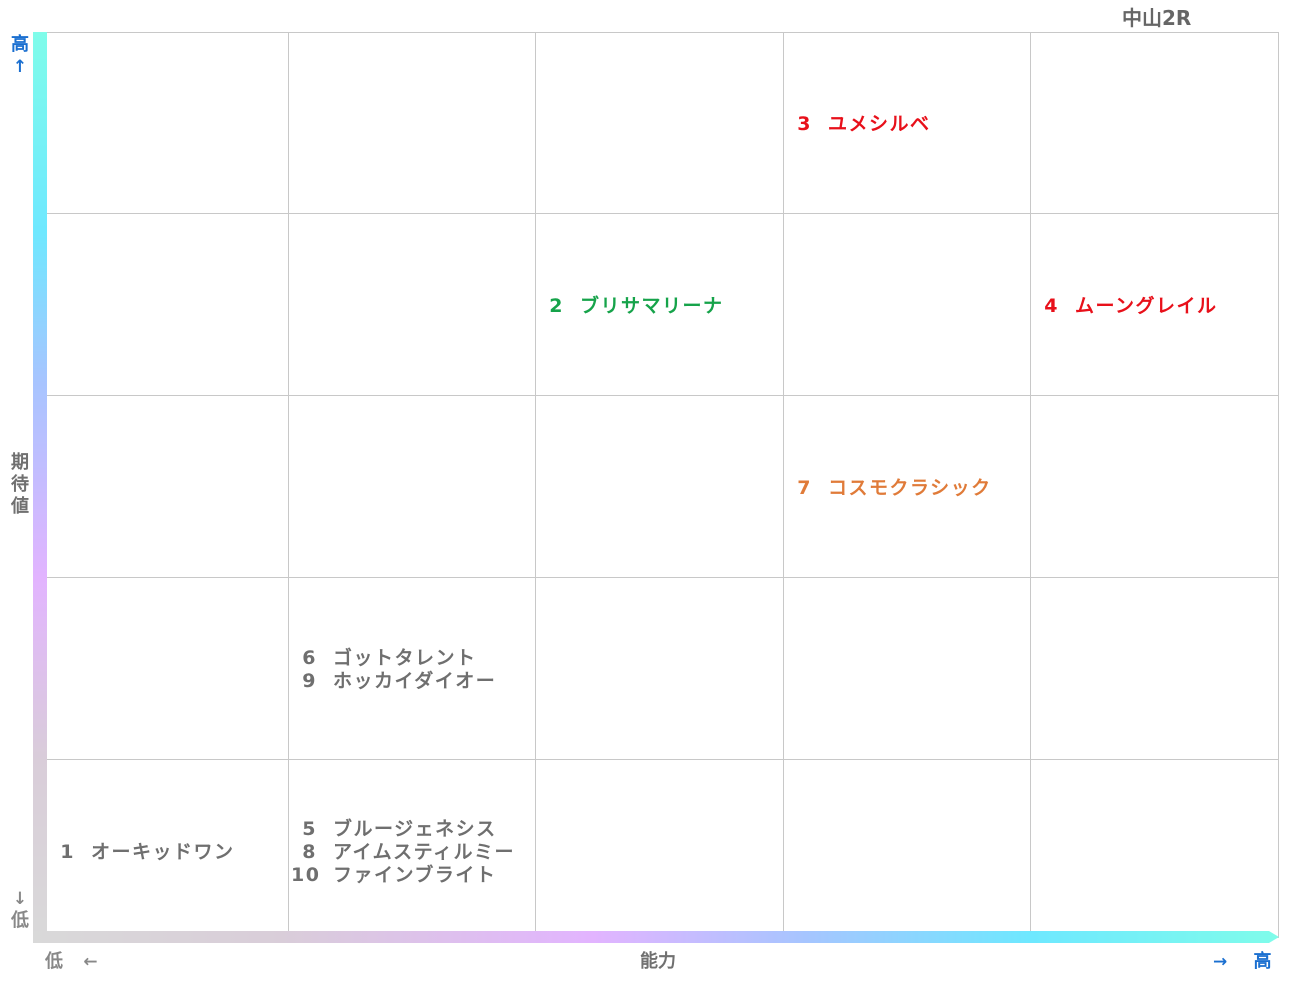 This screenshot has width=1291, height=983. What do you see at coordinates (424, 851) in the screenshot?
I see `horse-name: アイムスティルミー` at bounding box center [424, 851].